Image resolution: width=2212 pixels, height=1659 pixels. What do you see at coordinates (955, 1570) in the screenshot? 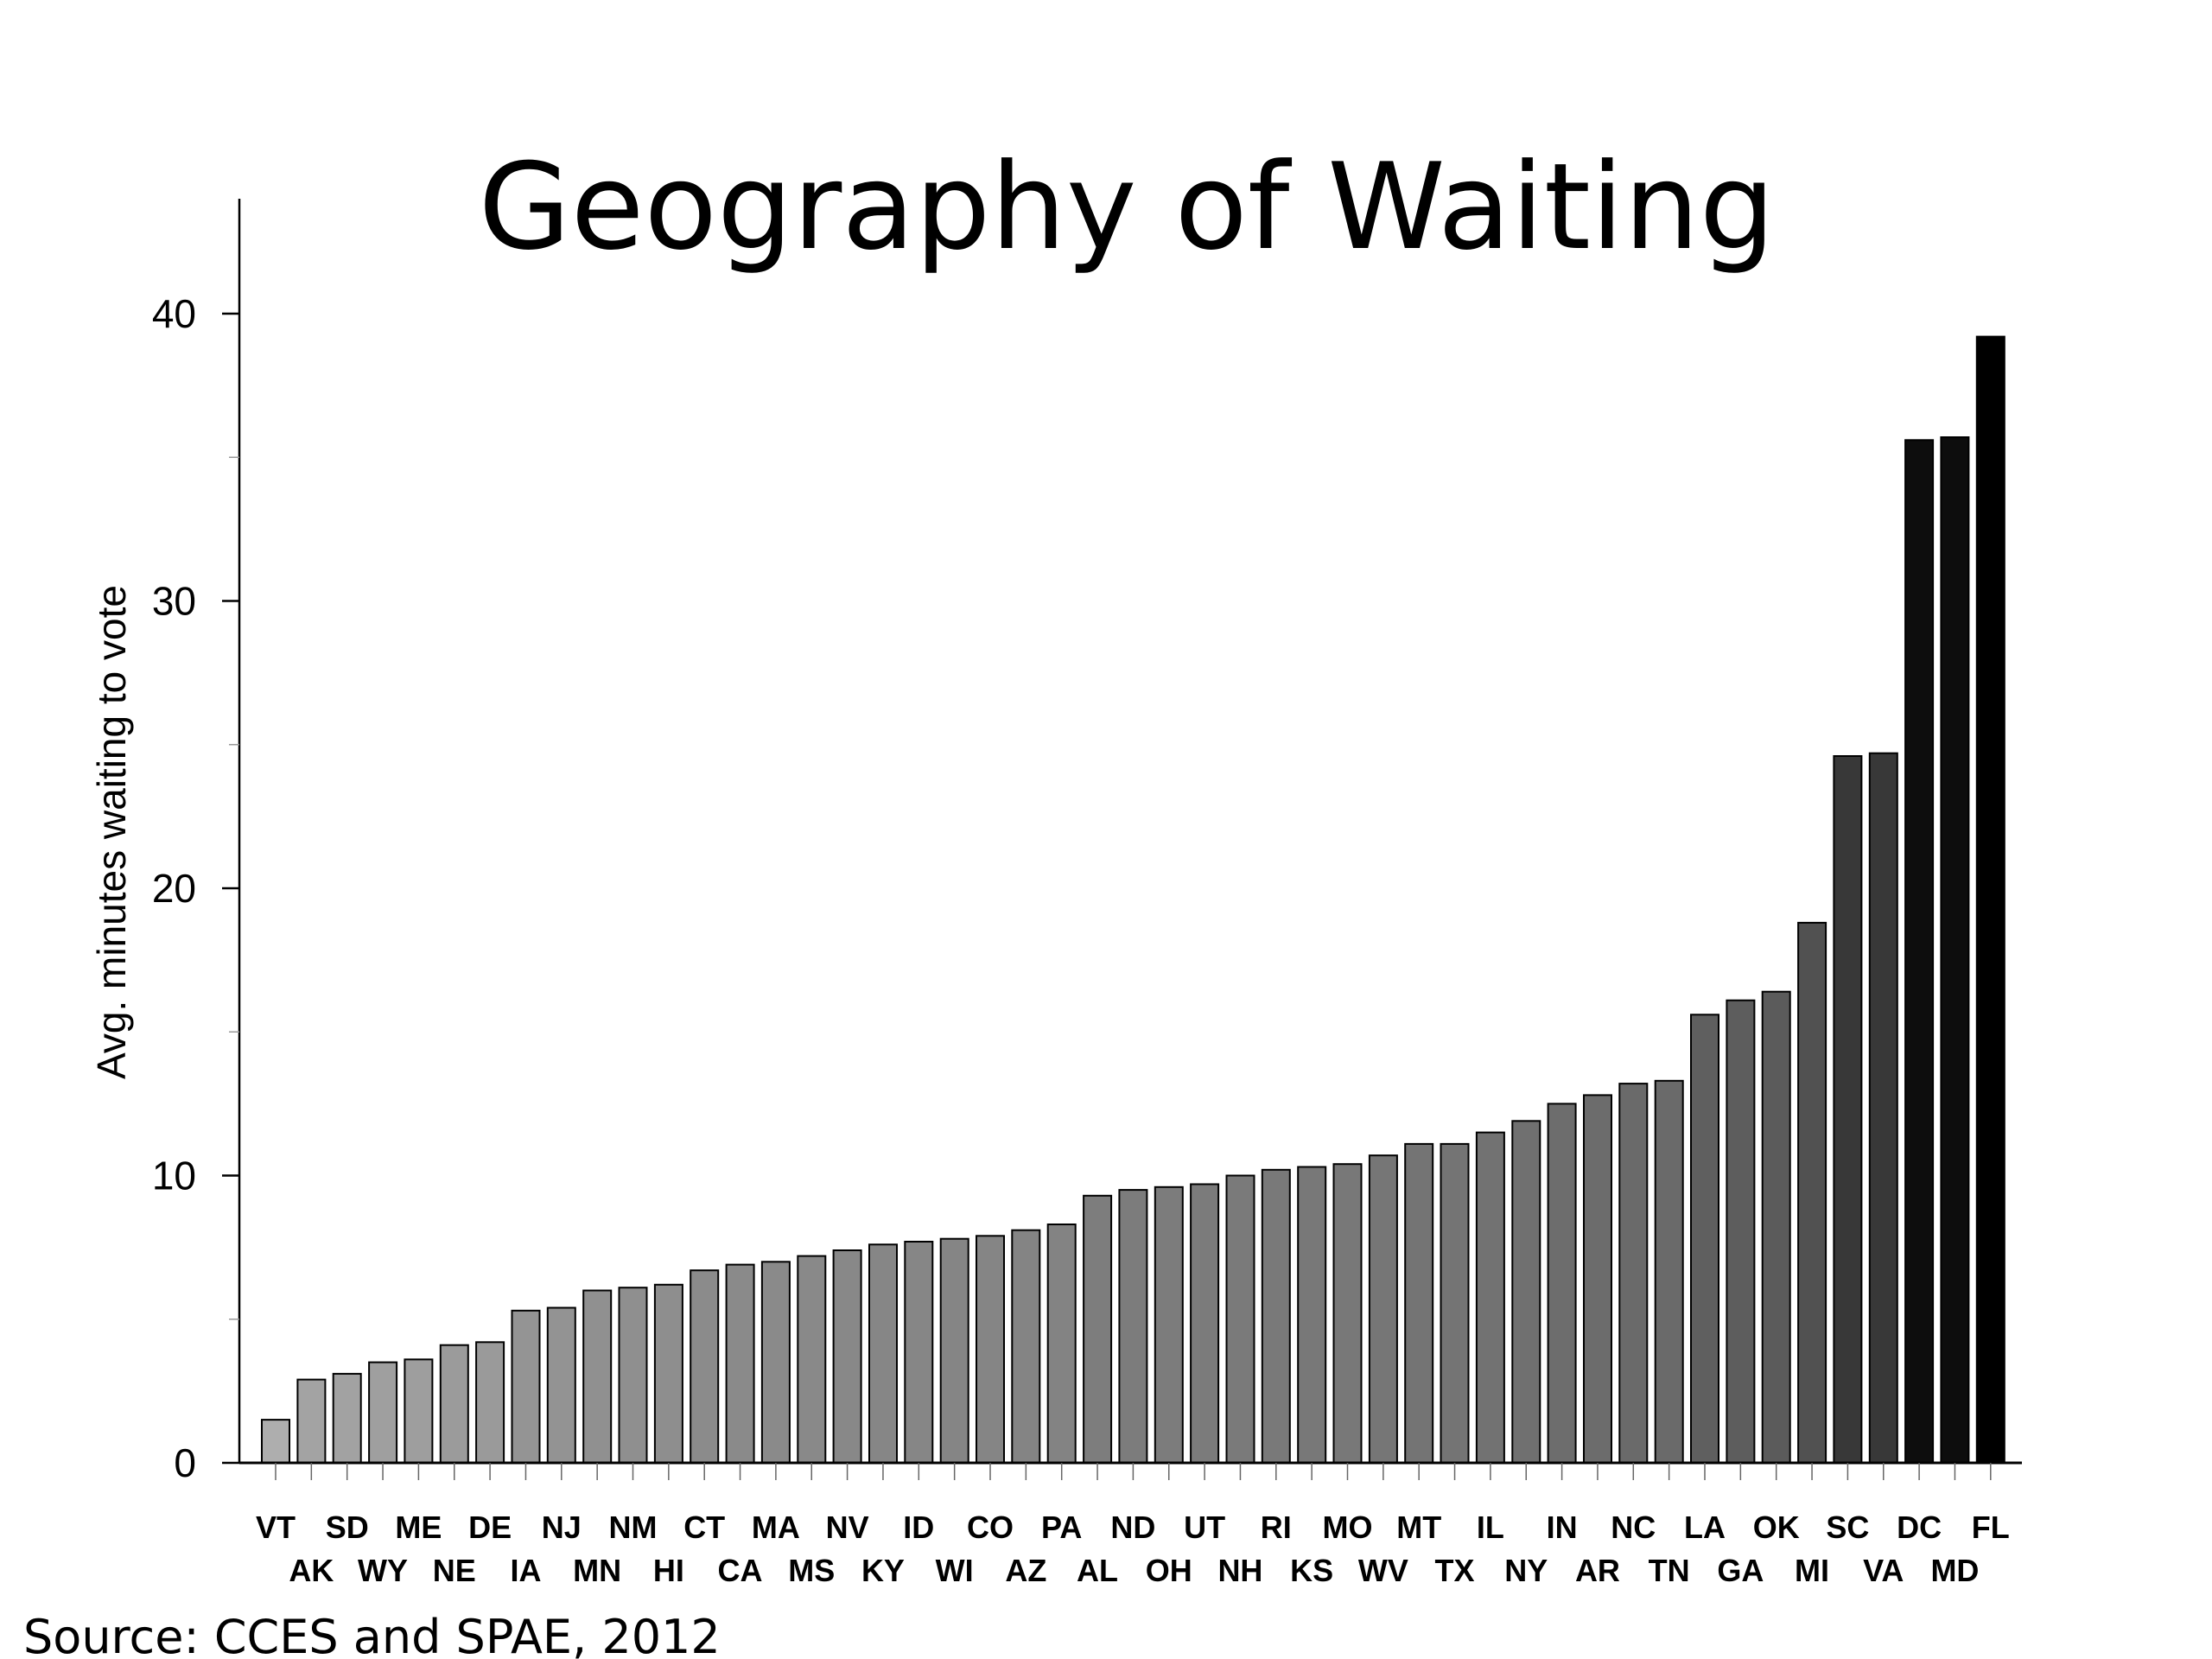
I see `x-tick-label: WI` at bounding box center [955, 1570].